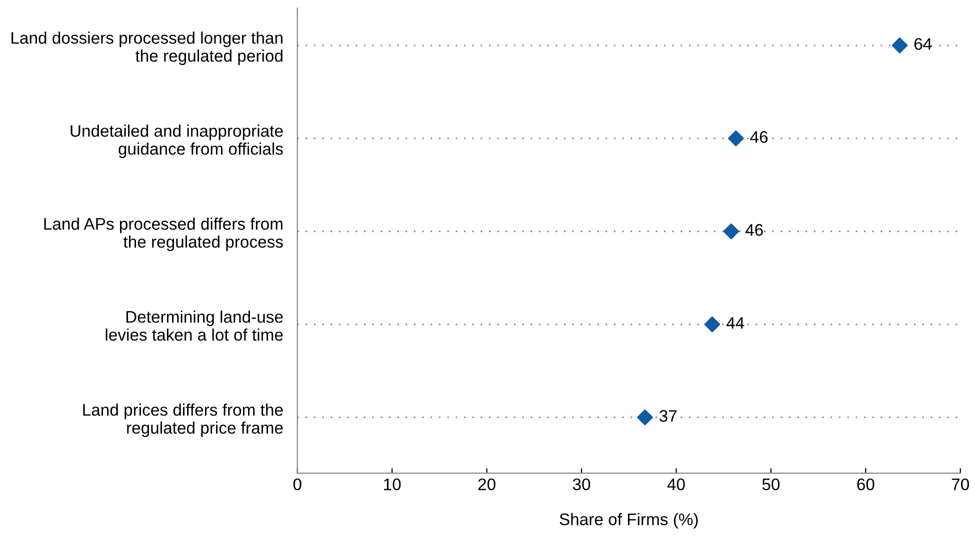  Describe the element at coordinates (676, 484) in the screenshot. I see `x-tick-label: 40` at that location.